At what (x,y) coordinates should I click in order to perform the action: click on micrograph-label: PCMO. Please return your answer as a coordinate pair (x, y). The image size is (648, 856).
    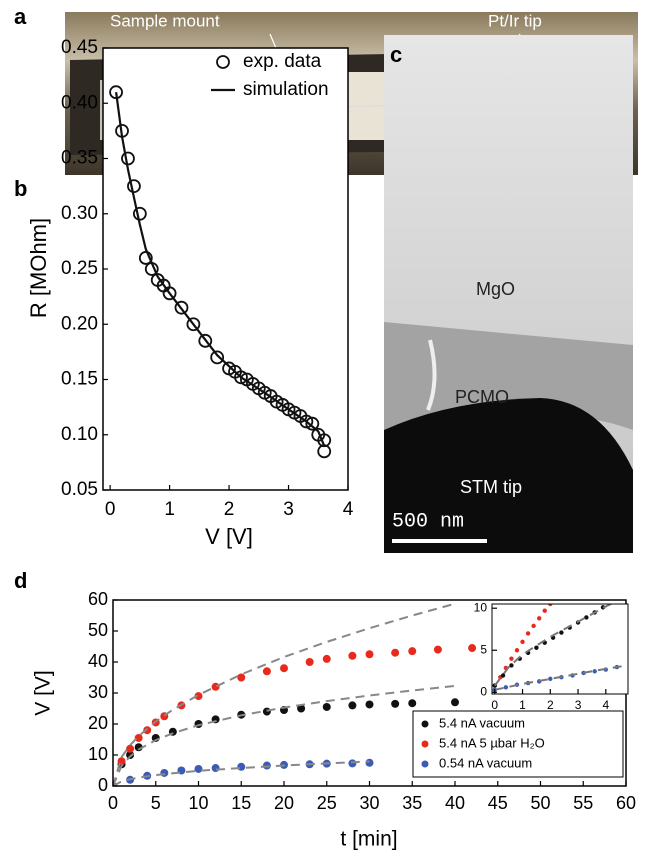
    Looking at the image, I should click on (482, 397).